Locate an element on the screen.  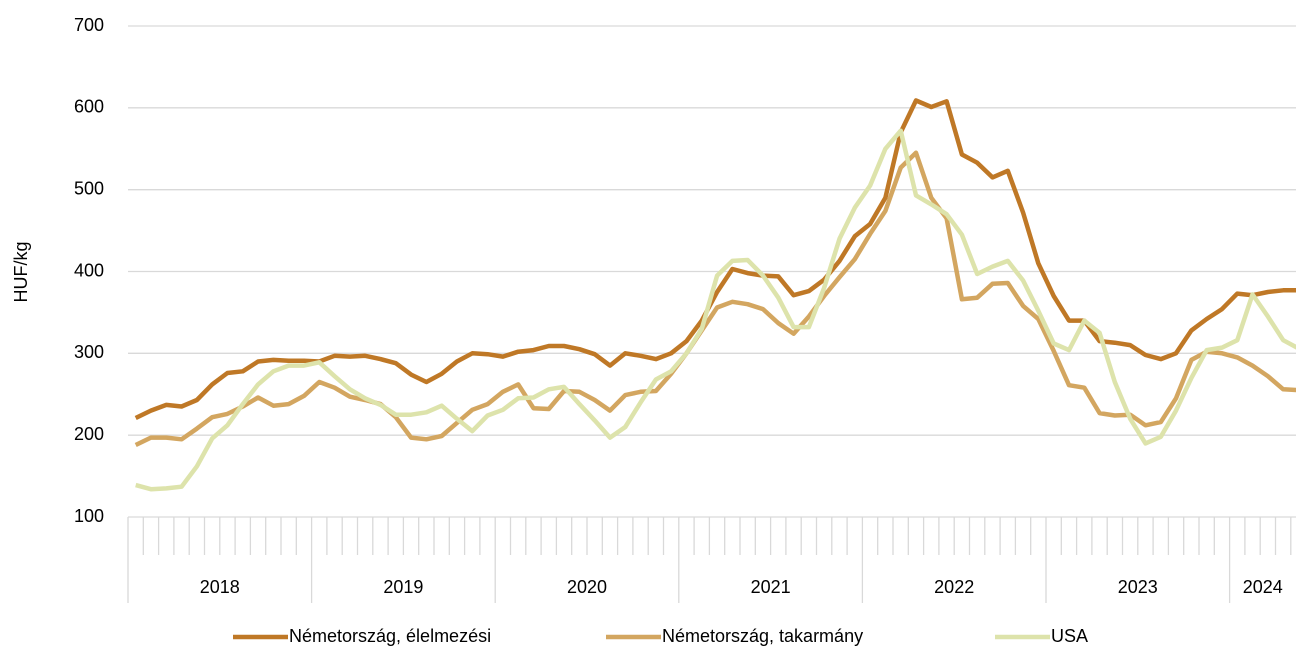
x-group-label: 2020 is located at coordinates (587, 587).